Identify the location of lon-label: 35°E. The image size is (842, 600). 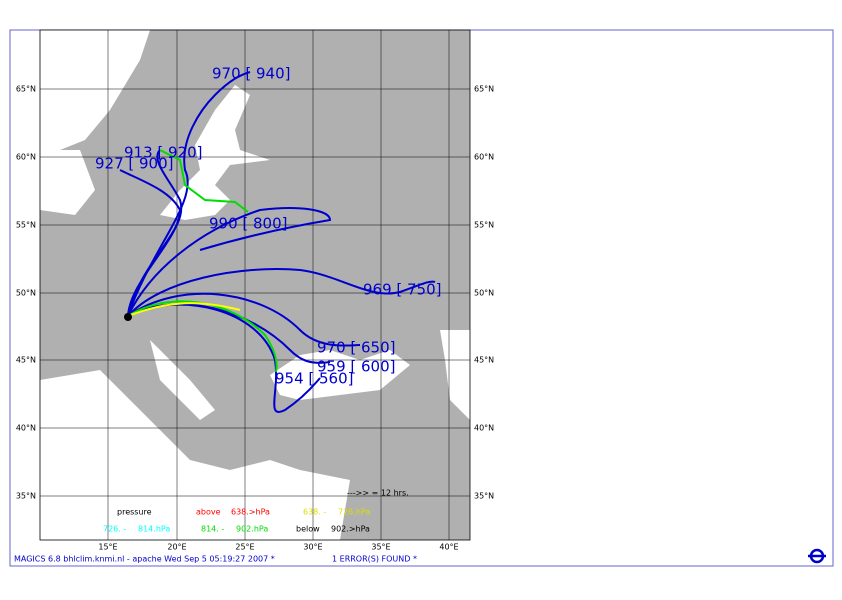
(380, 547).